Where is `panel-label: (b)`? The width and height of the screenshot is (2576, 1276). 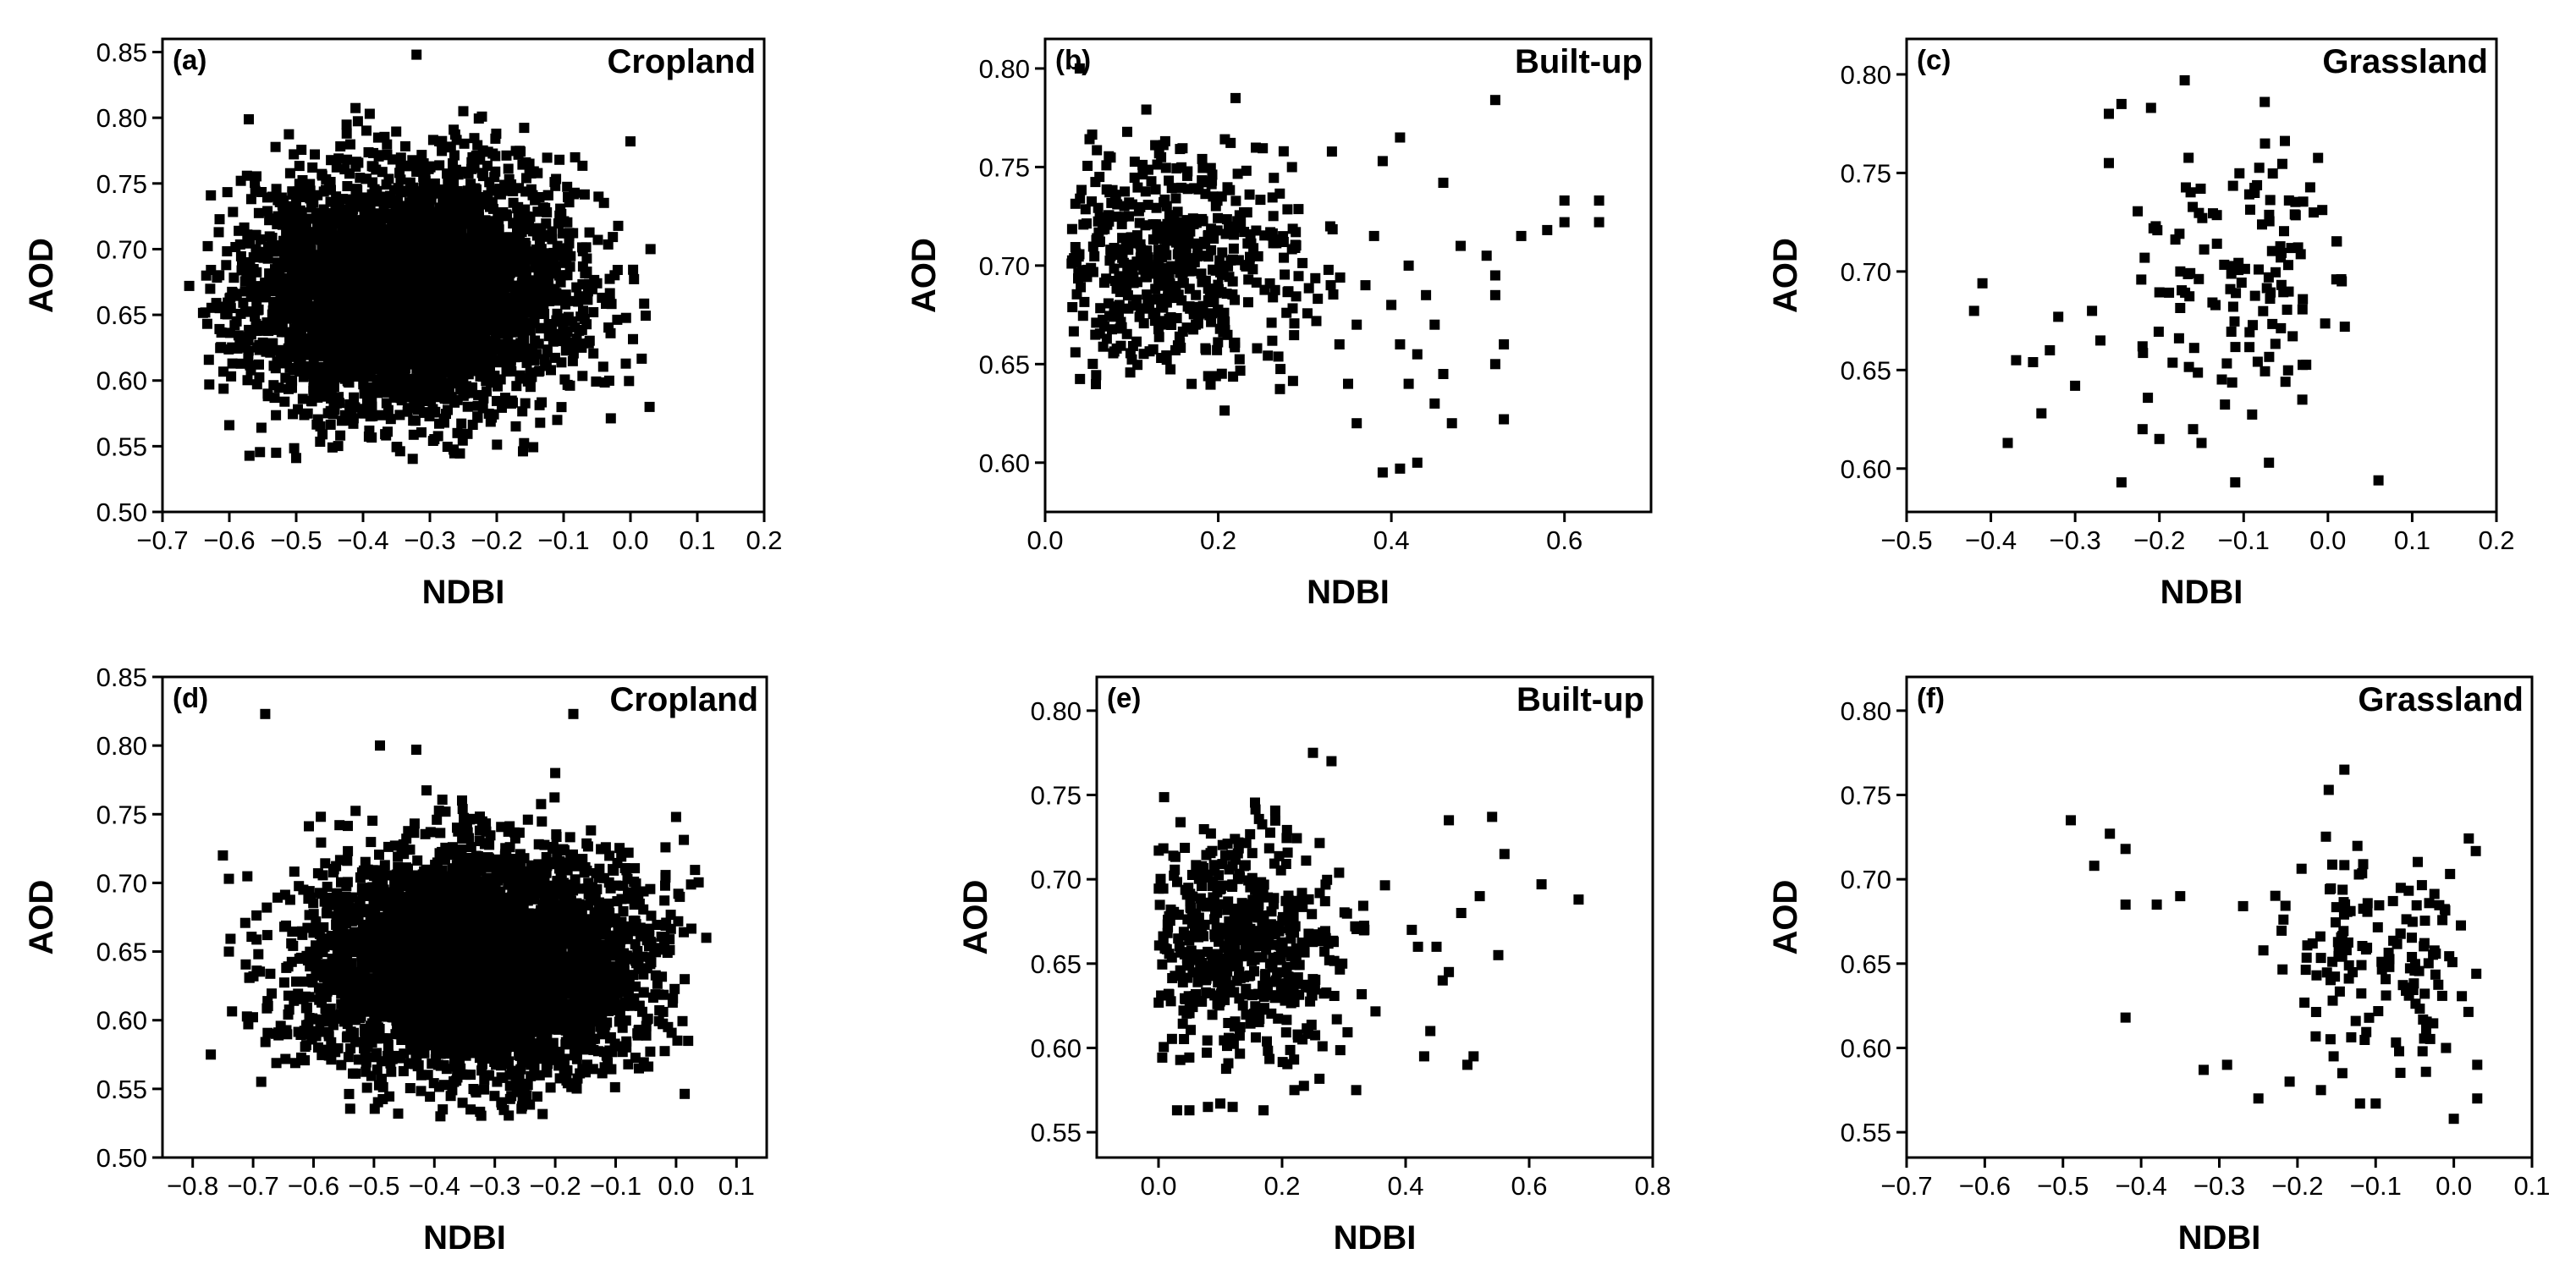 panel-label: (b) is located at coordinates (1073, 60).